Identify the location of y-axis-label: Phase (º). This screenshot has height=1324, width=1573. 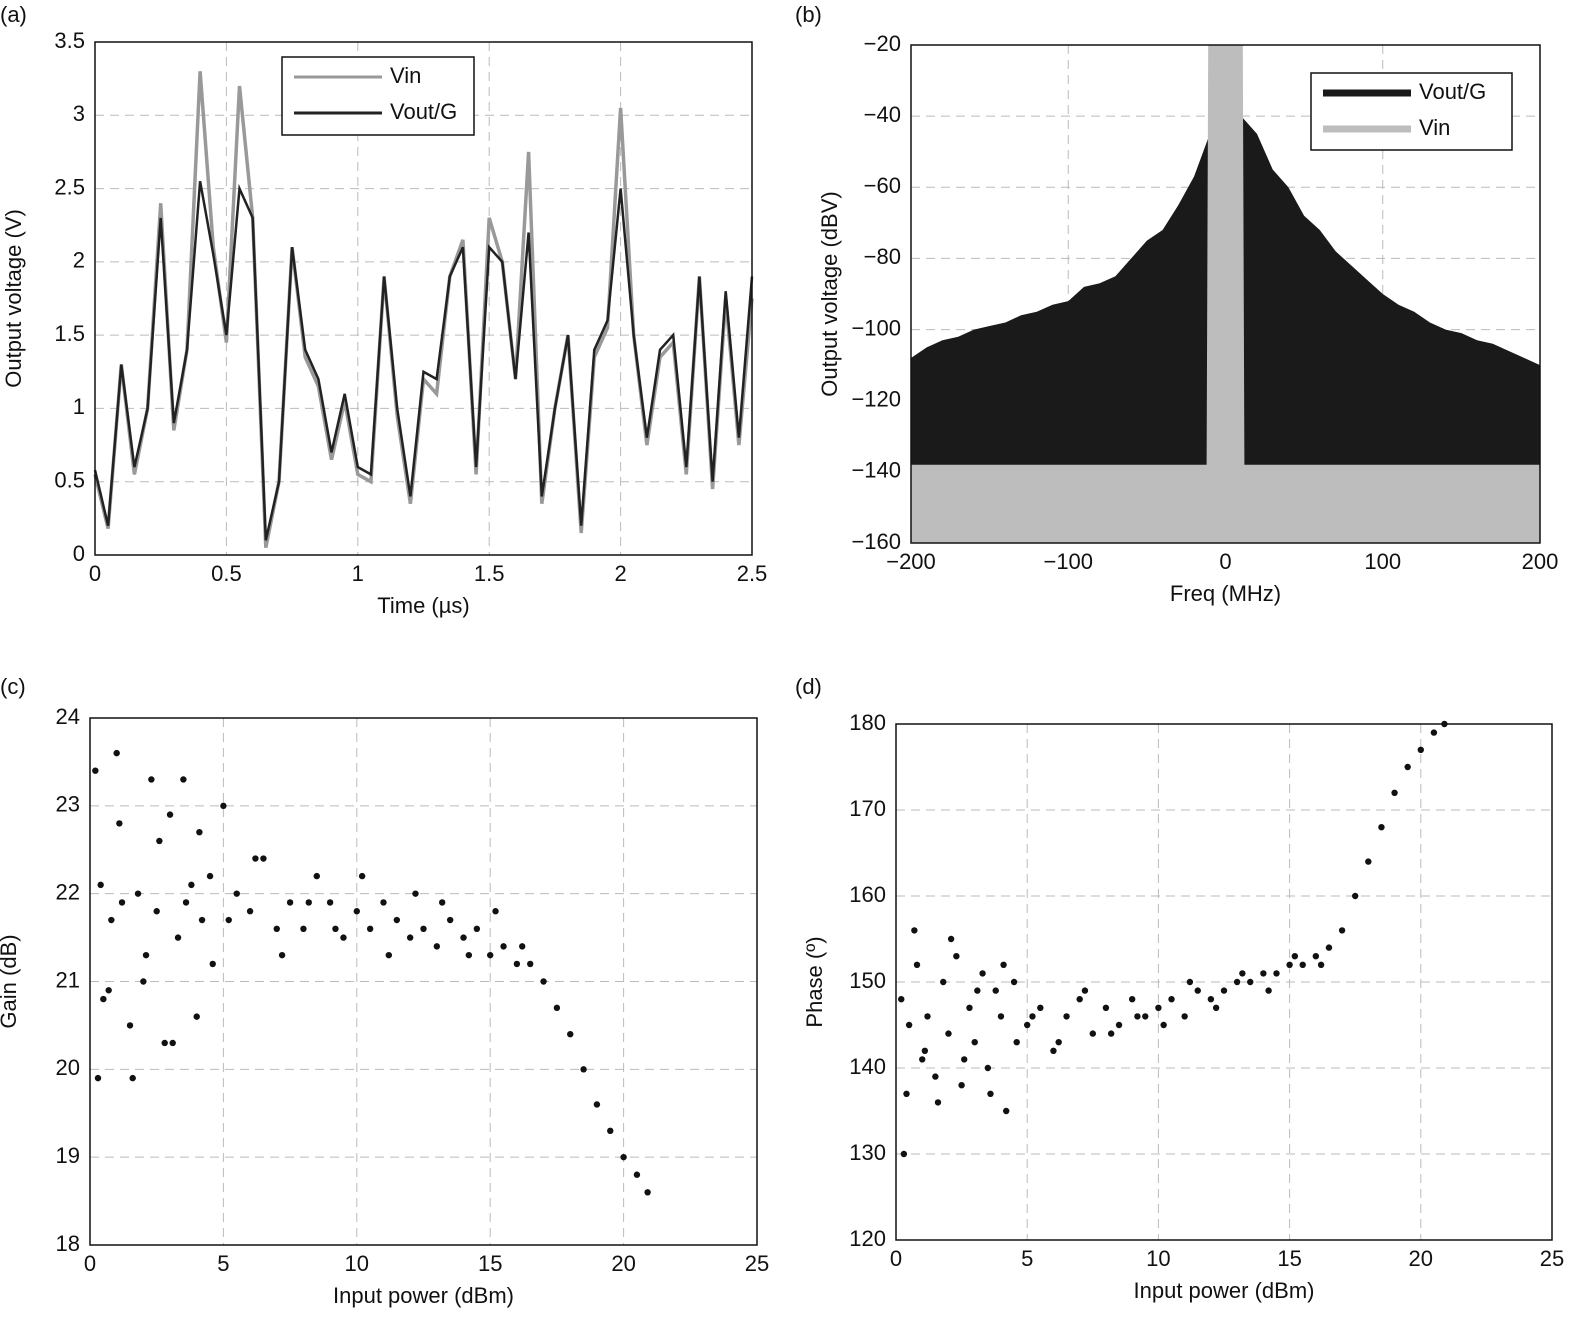
(814, 981).